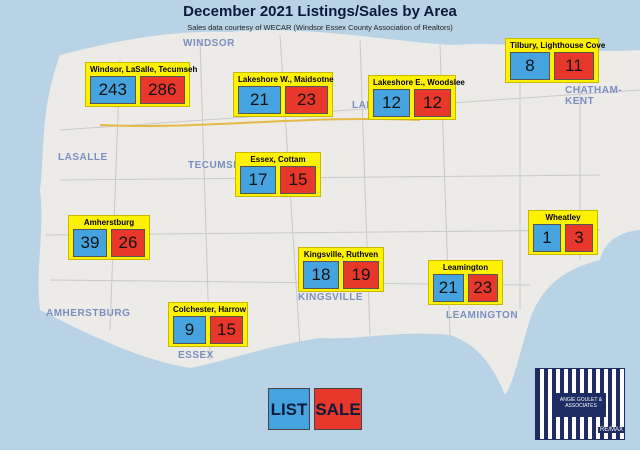 This screenshot has width=640, height=450. I want to click on list-count: 243, so click(113, 90).